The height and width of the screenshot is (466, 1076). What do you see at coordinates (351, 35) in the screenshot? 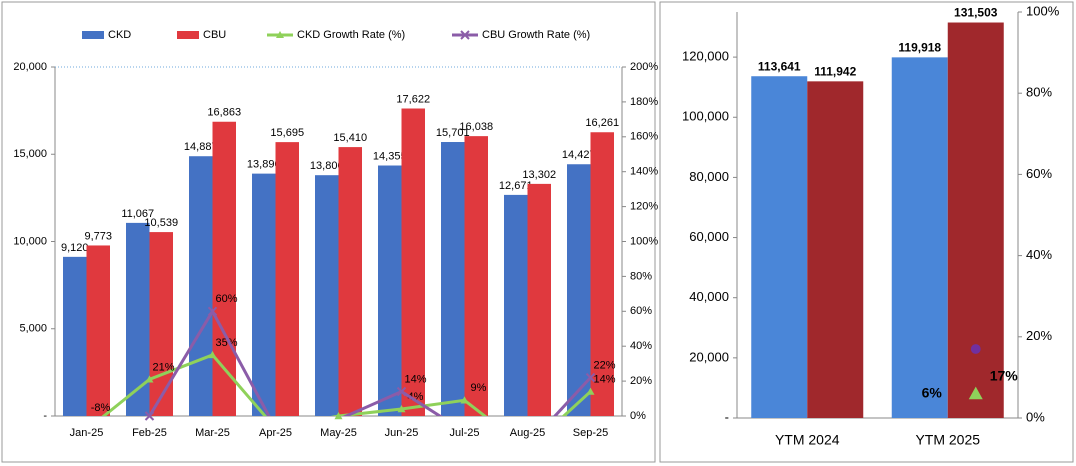
I see `legend-label: CKD Growth Rate (%)` at bounding box center [351, 35].